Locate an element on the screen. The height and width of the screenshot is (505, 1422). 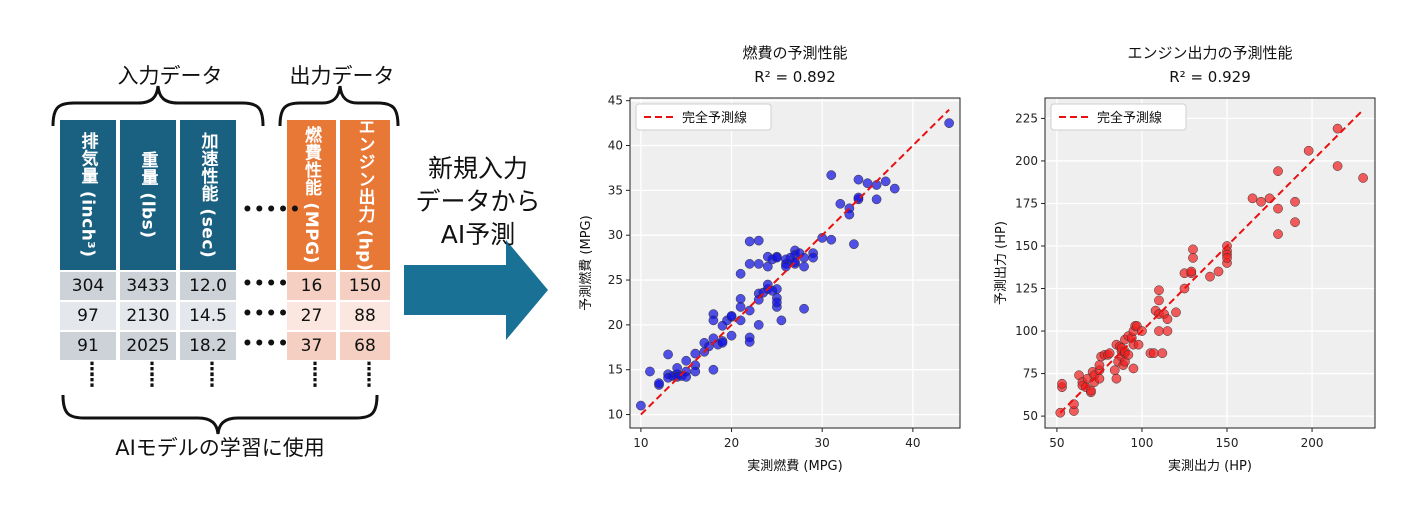
y-tick-label: 15 is located at coordinates (615, 370).